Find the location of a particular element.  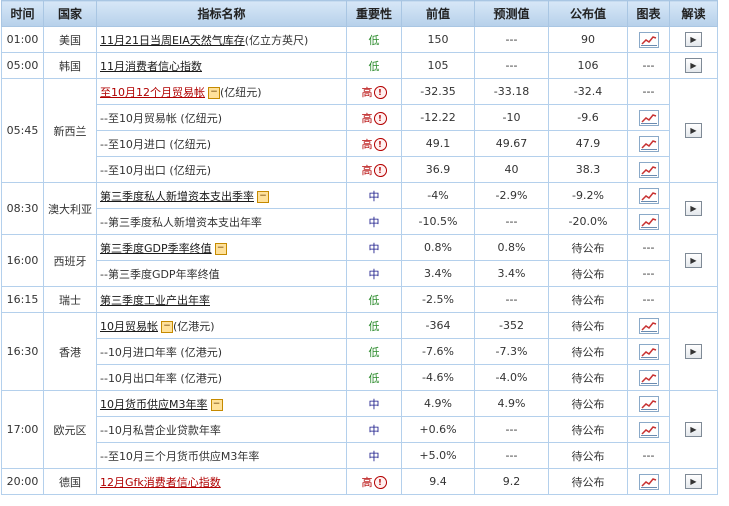

actual-value: -32.4 is located at coordinates (588, 91).